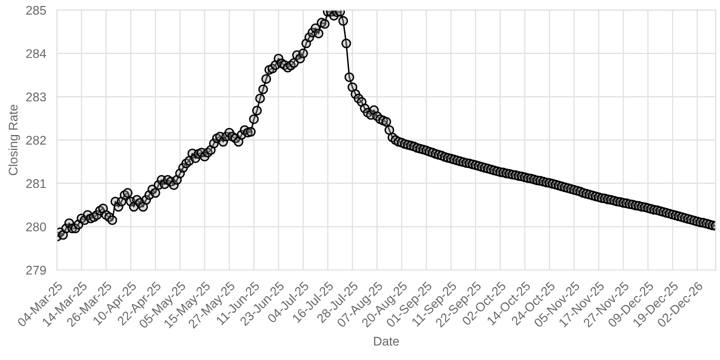  Describe the element at coordinates (36, 270) in the screenshot. I see `y-tick-label: 279` at that location.